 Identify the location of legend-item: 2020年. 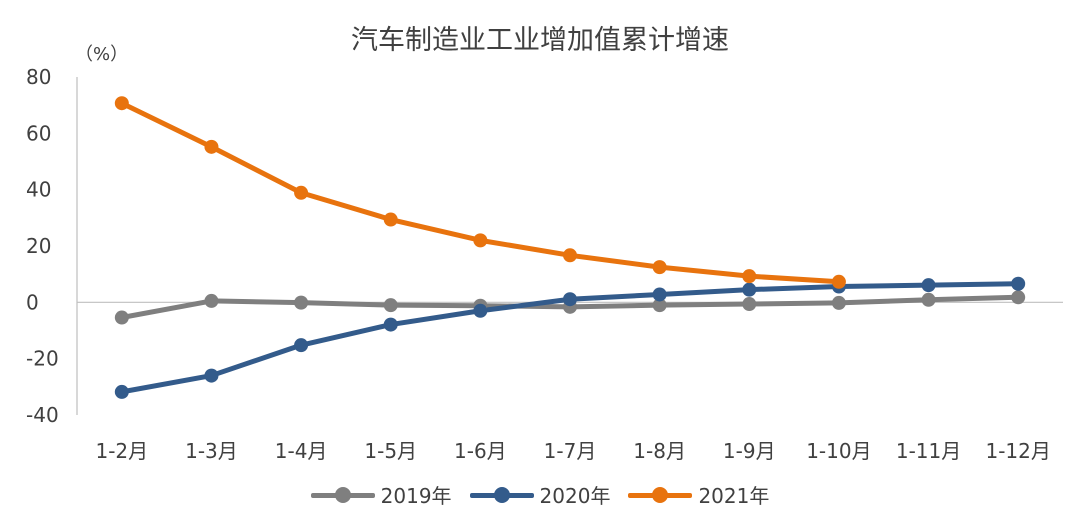
(540, 494).